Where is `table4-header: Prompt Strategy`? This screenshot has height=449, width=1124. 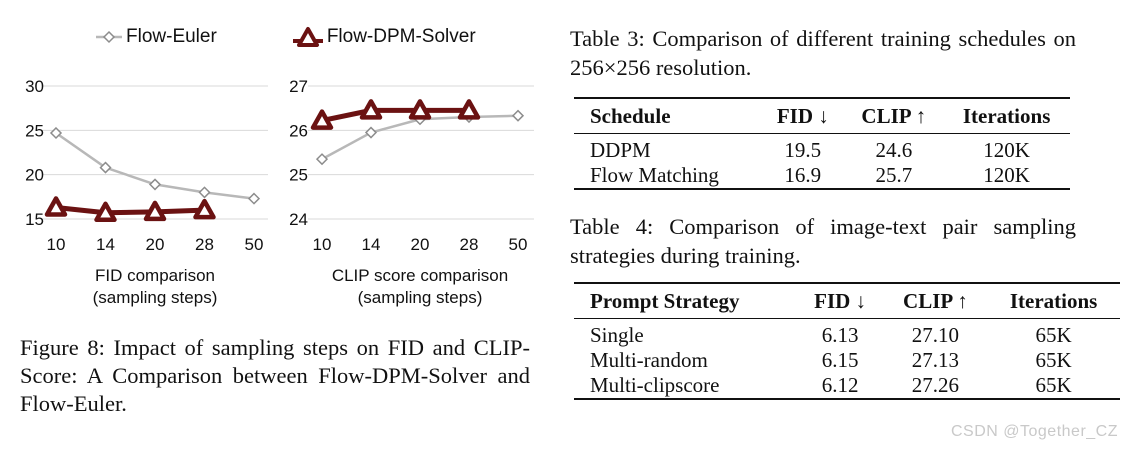 table4-header: Prompt Strategy is located at coordinates (665, 300).